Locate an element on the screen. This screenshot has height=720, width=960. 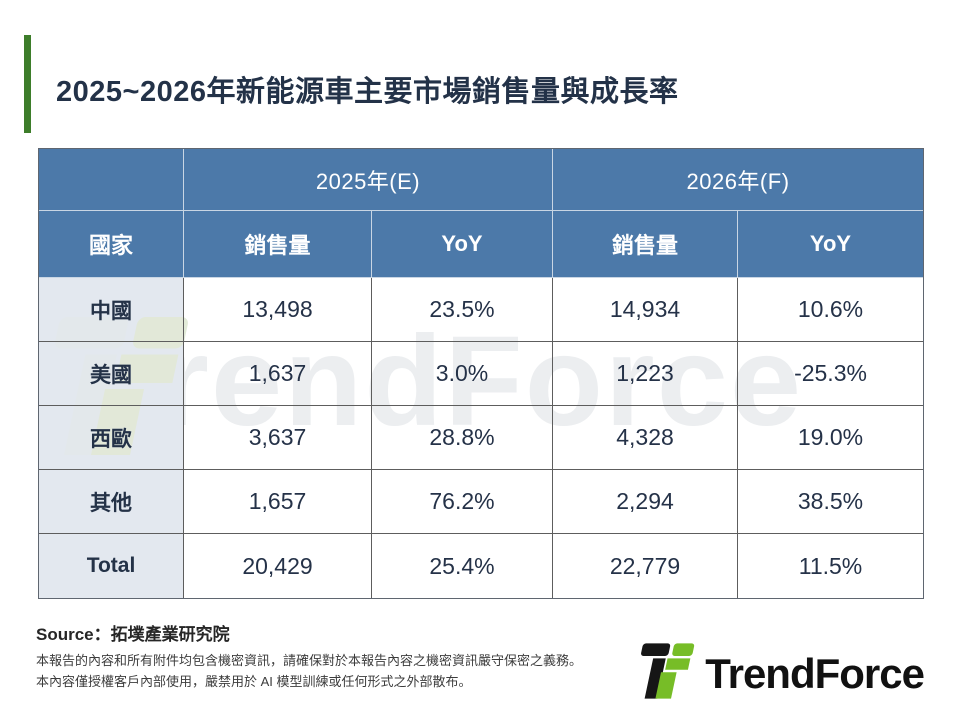
cell-country: 美國 is located at coordinates (111, 374).